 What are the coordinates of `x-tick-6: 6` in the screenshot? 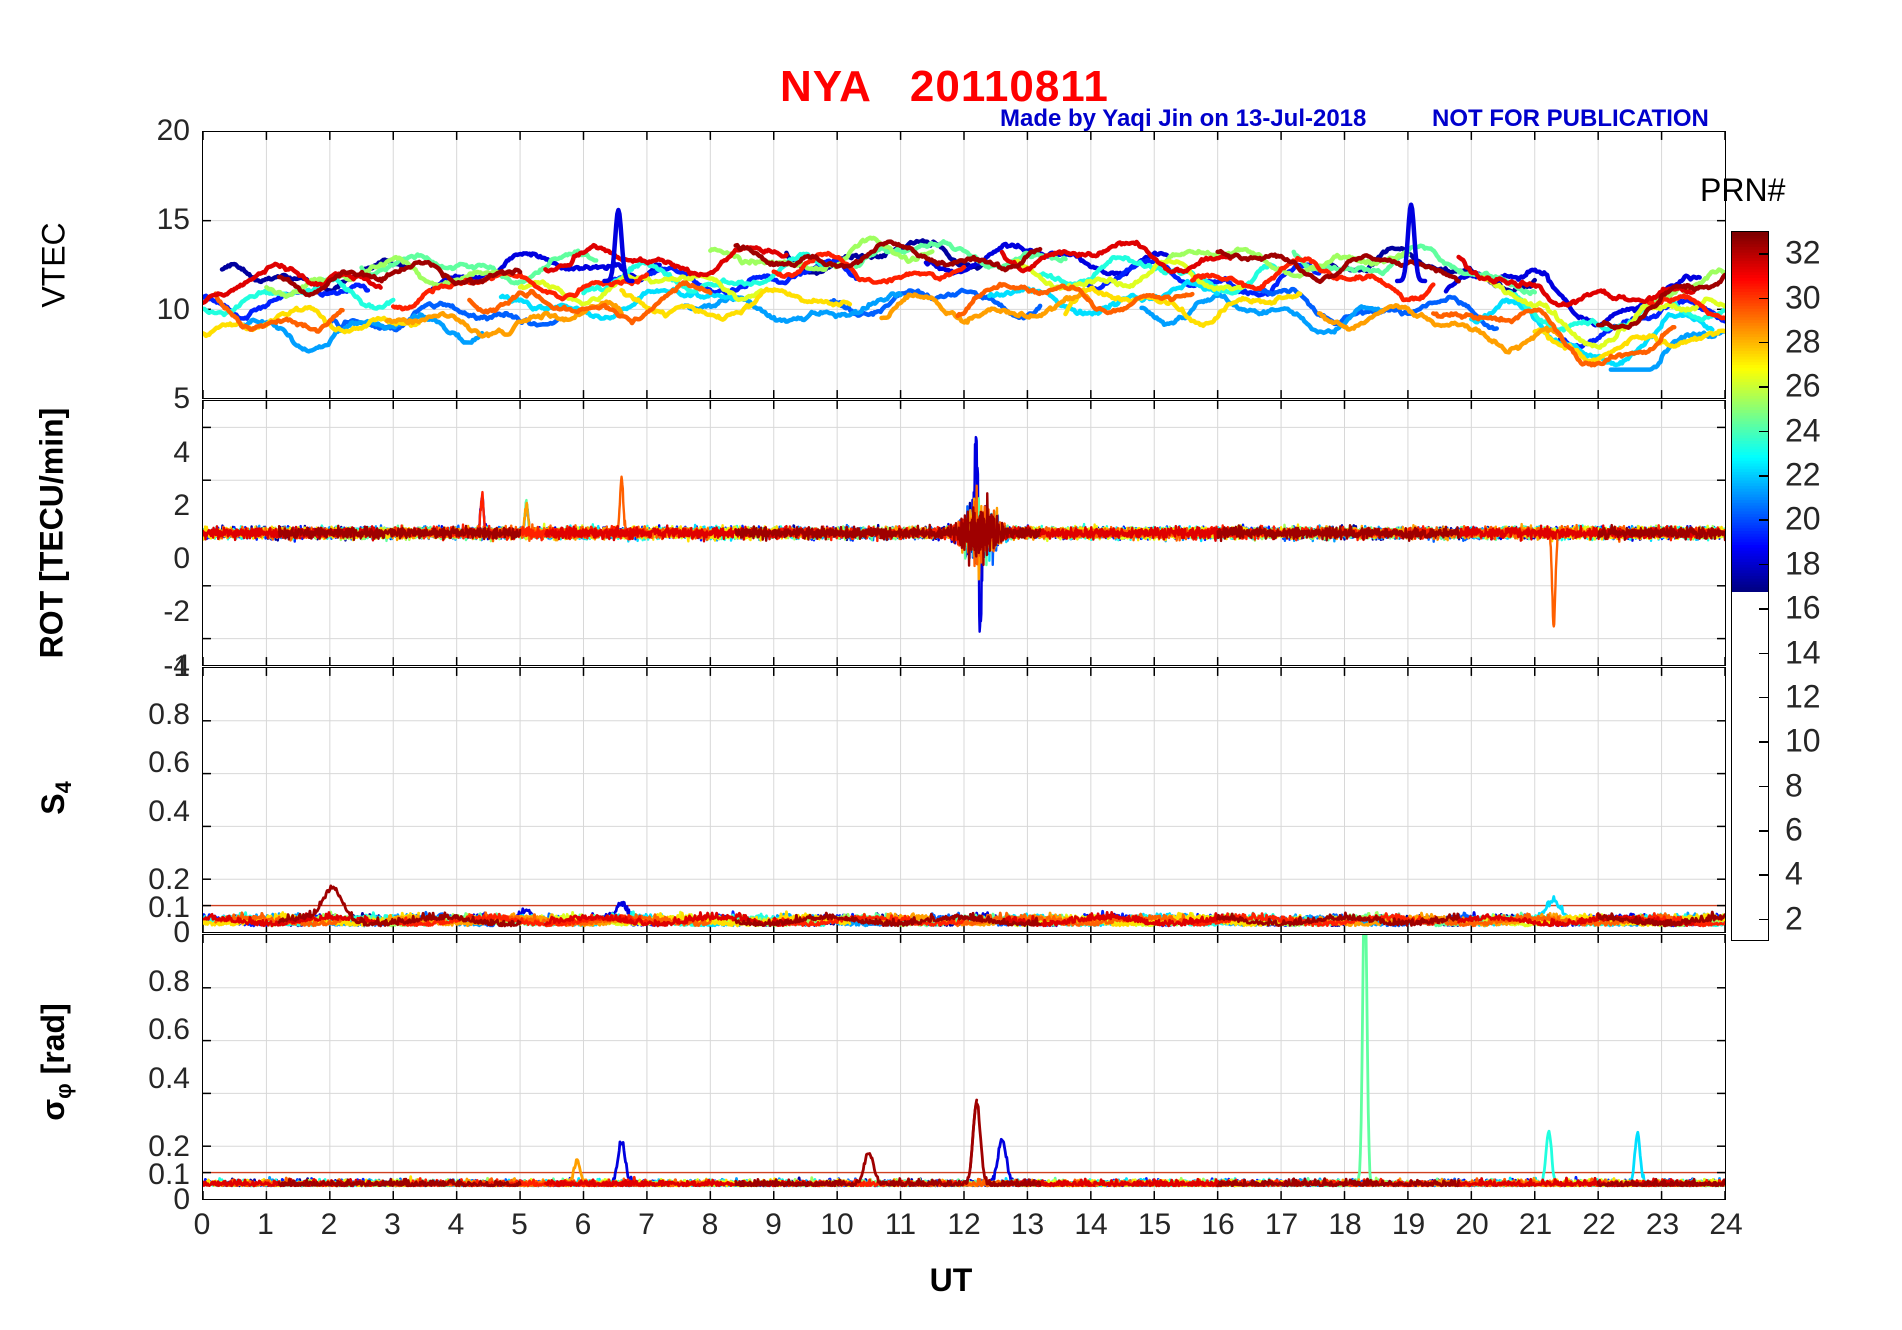 It's located at (583, 1224).